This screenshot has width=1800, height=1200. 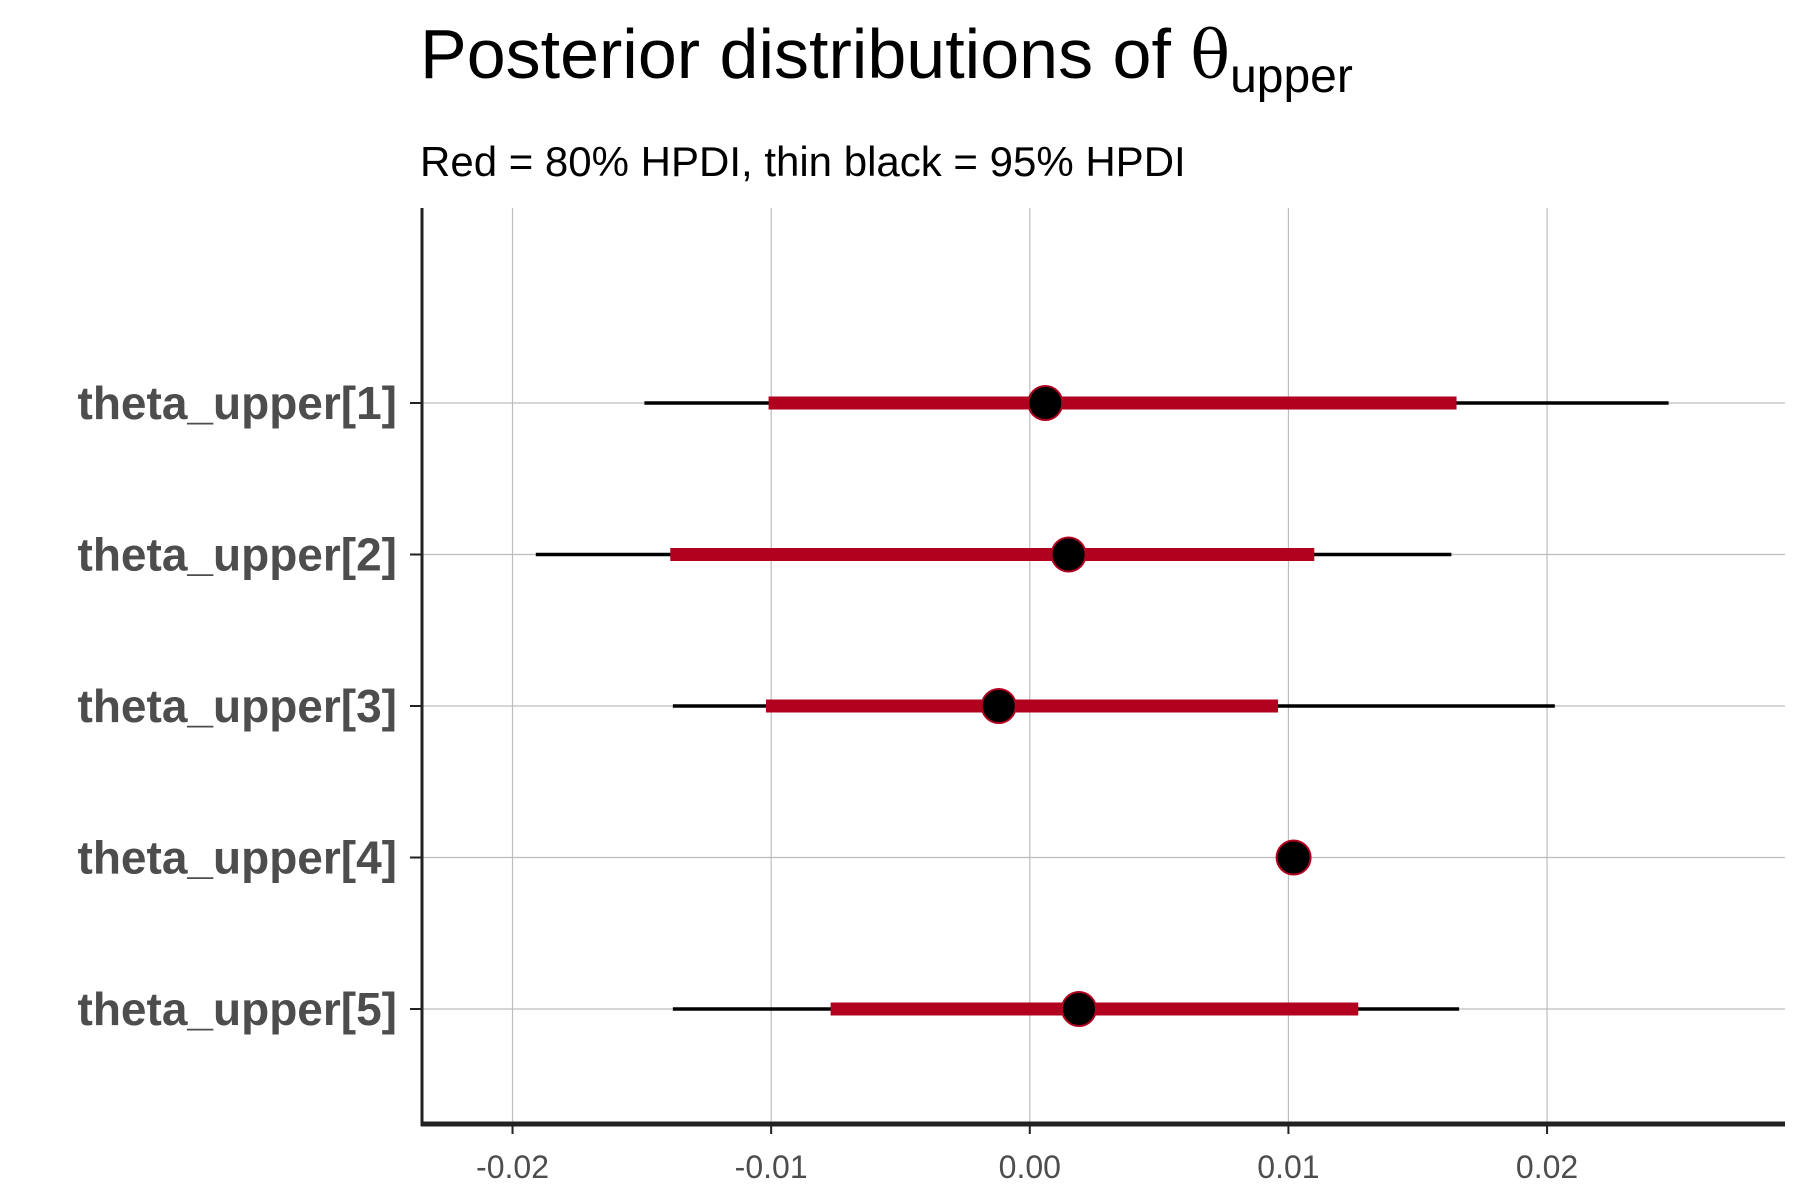 What do you see at coordinates (237, 706) in the screenshot?
I see `y-tick-label: theta_upper[3]` at bounding box center [237, 706].